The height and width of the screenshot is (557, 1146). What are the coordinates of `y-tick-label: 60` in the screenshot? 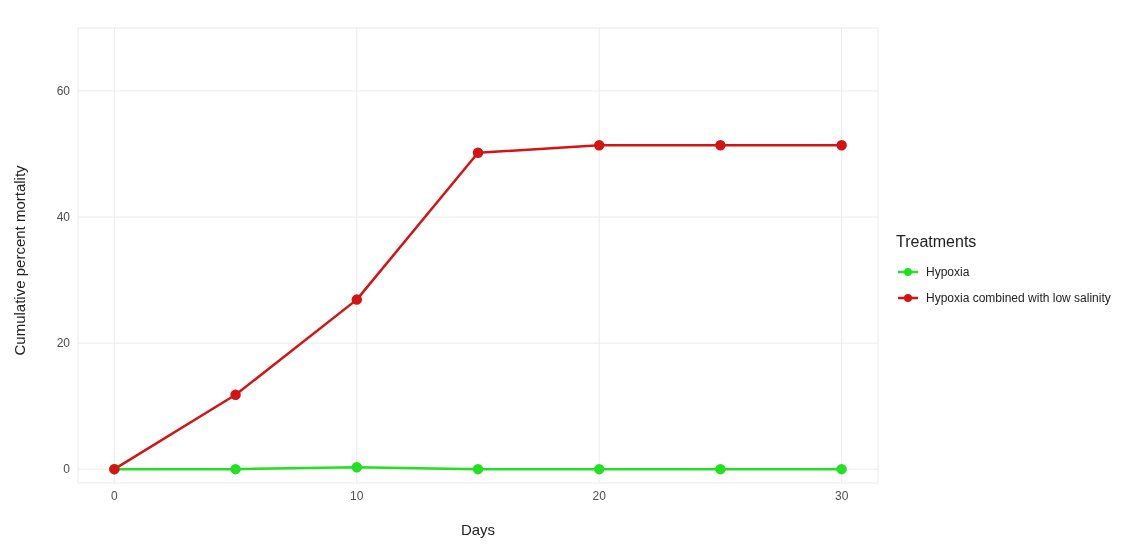 It's located at (63, 91).